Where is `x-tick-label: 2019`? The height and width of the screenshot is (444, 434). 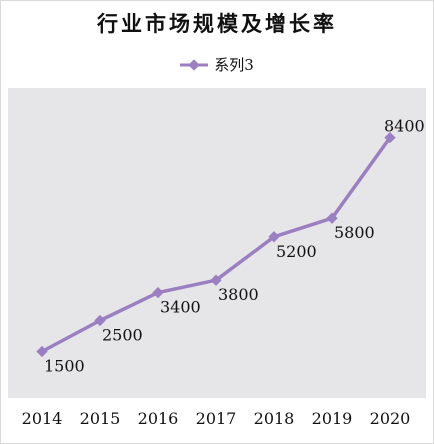
x-tick-label: 2019 is located at coordinates (332, 418).